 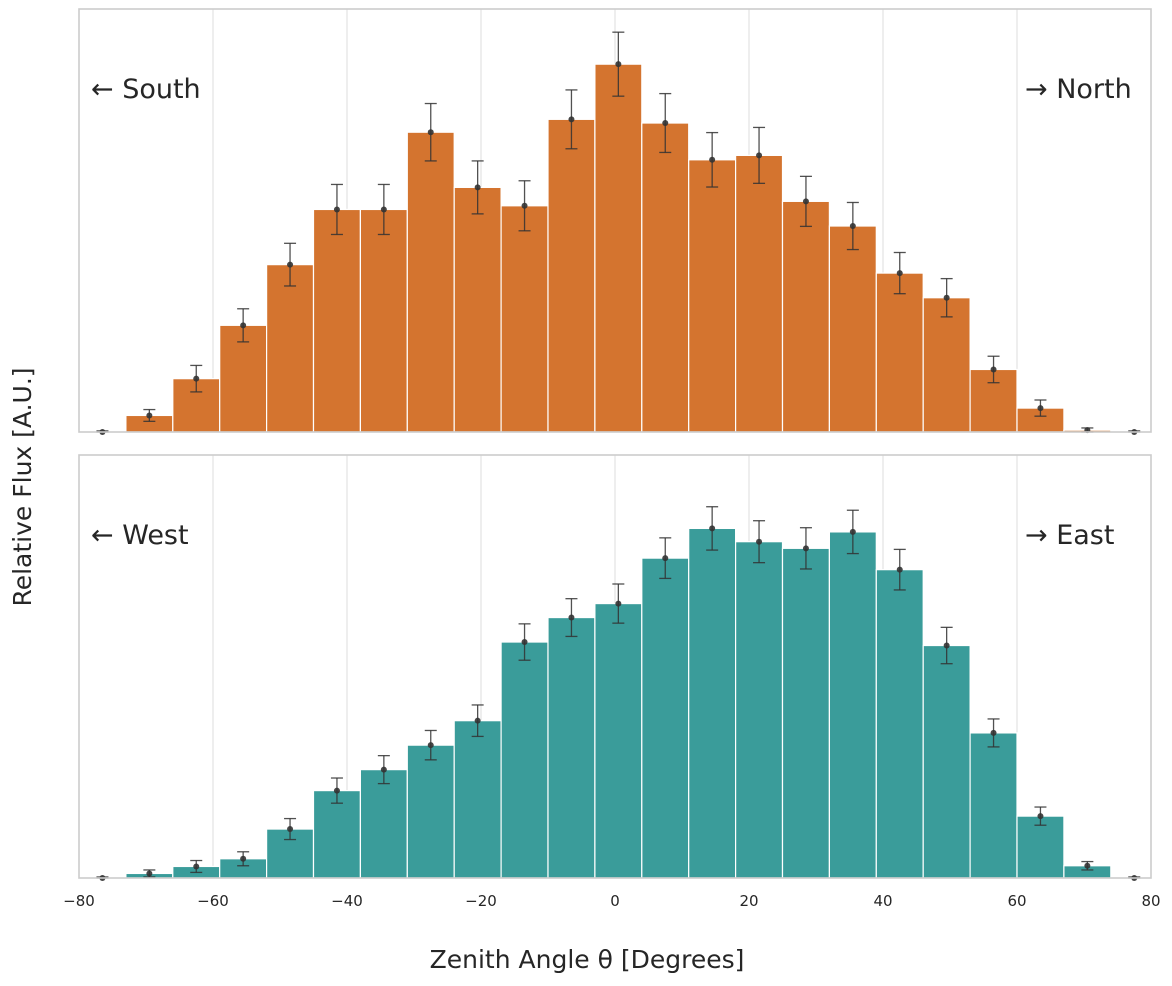 What do you see at coordinates (22, 486) in the screenshot?
I see `y-axis-label: Relative Flux [A.U.]` at bounding box center [22, 486].